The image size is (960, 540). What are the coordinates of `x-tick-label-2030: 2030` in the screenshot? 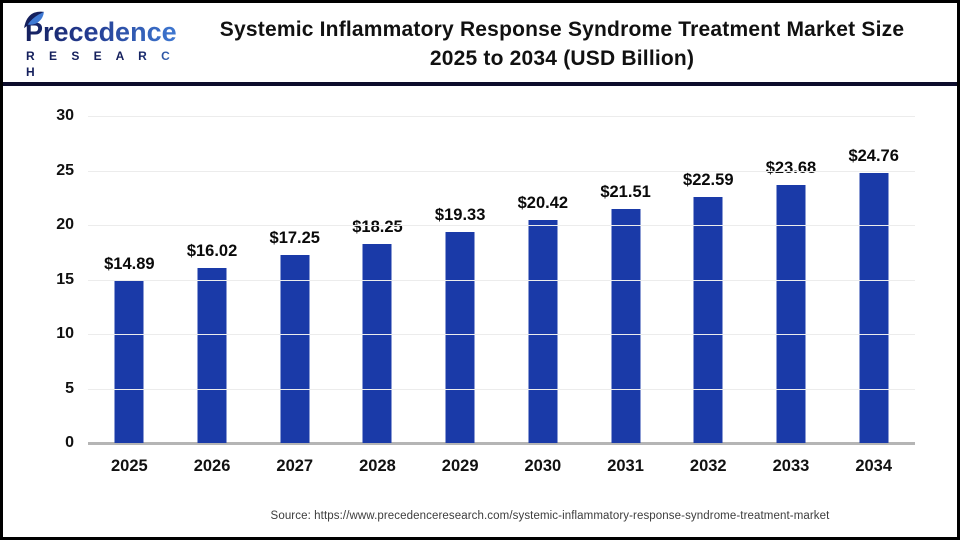 It's located at (543, 466).